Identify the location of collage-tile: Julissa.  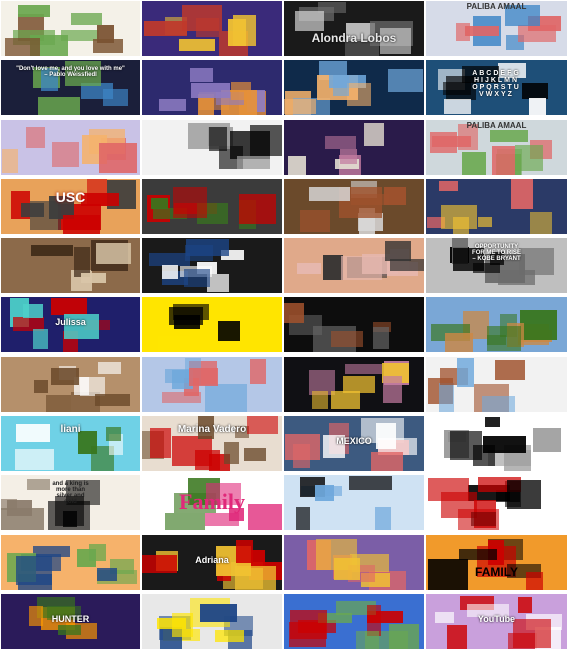
(70, 325).